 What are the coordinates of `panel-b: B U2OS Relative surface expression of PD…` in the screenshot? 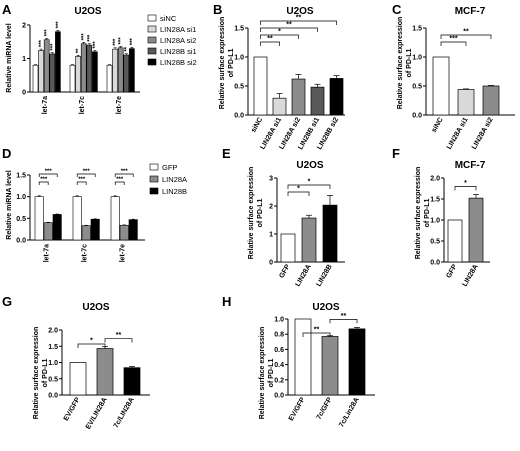 It's located at (279, 76).